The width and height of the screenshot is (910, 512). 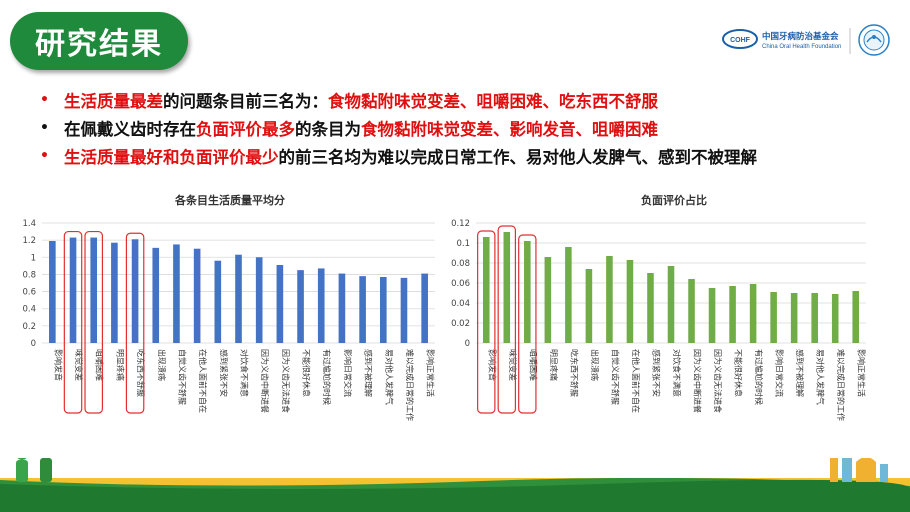 What do you see at coordinates (460, 324) in the screenshot?
I see `y-tick-label: 0.02` at bounding box center [460, 324].